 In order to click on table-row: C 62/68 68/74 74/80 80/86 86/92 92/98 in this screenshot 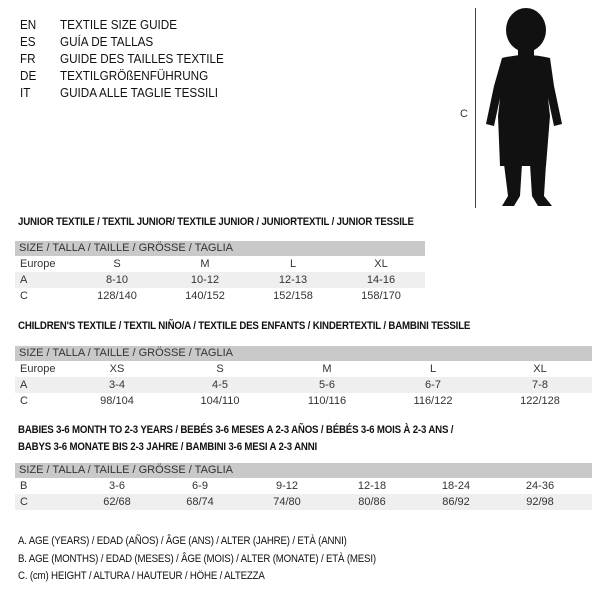, I will do `click(303, 502)`.